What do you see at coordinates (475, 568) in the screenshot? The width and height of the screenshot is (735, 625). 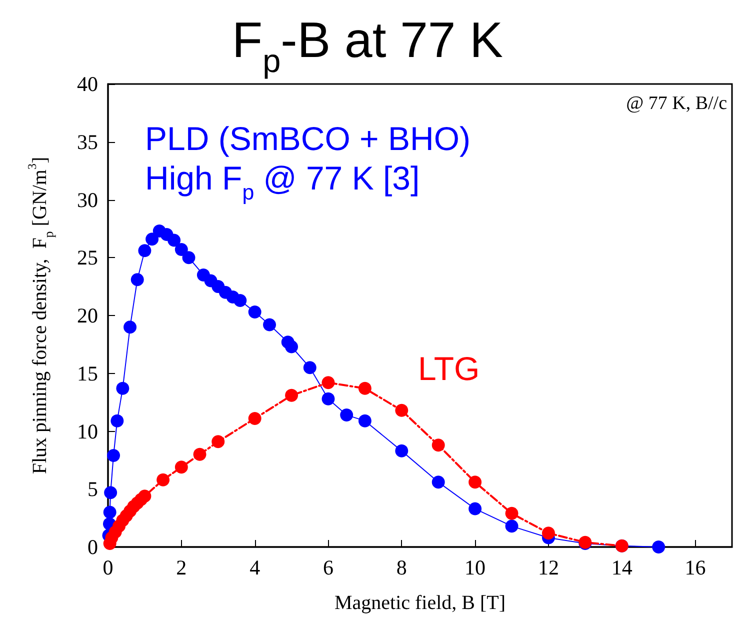 I see `x-tick-label: 10` at bounding box center [475, 568].